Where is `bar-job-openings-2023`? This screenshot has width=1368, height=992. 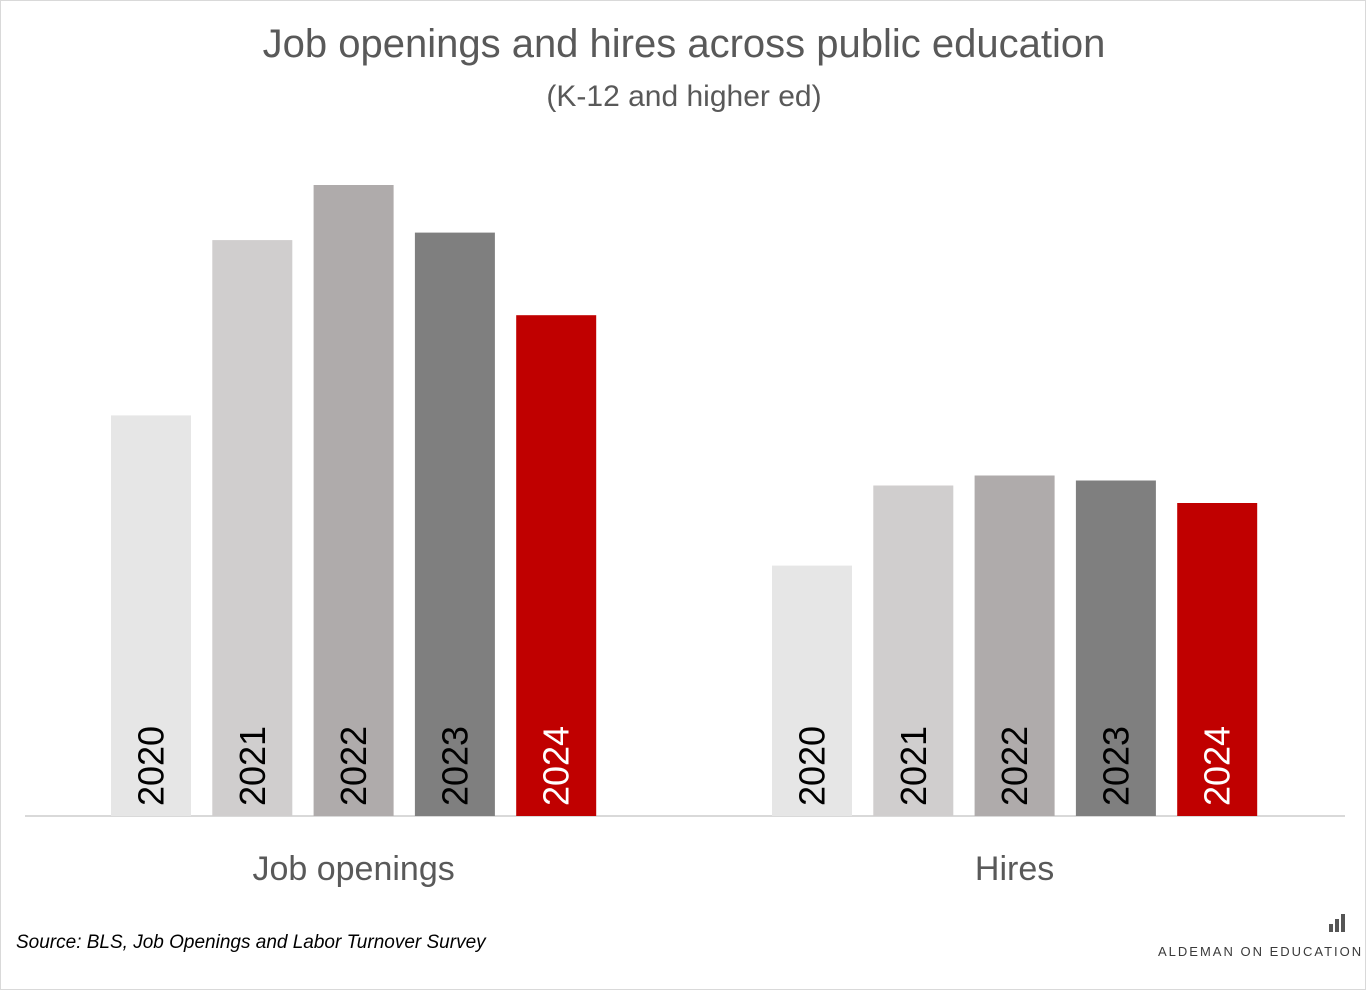
bar-job-openings-2023 is located at coordinates (454, 524).